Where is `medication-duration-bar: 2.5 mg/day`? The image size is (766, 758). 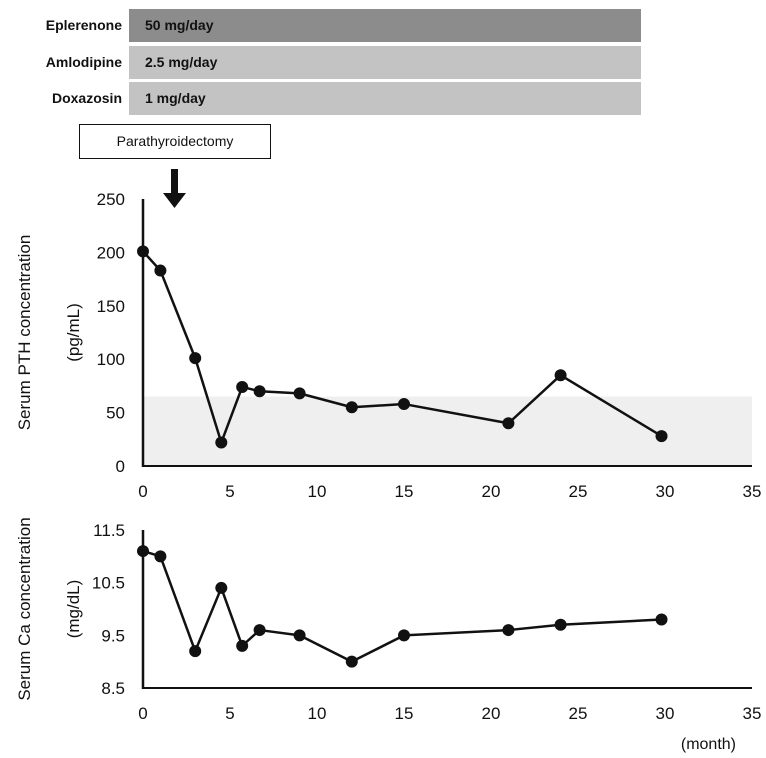 medication-duration-bar: 2.5 mg/day is located at coordinates (385, 62).